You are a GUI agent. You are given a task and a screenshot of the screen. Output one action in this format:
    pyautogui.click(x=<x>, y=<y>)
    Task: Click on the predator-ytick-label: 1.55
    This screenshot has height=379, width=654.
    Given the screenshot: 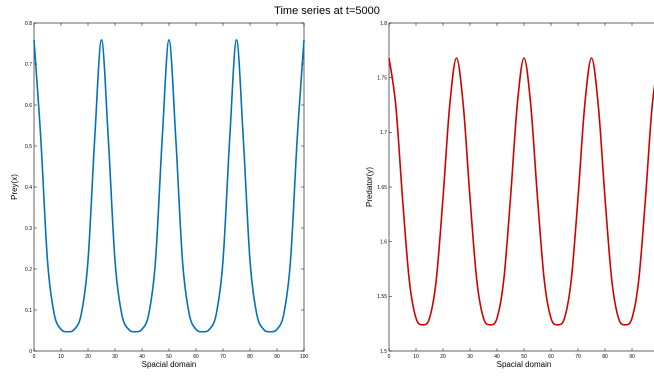 What is the action you would take?
    pyautogui.click(x=382, y=297)
    